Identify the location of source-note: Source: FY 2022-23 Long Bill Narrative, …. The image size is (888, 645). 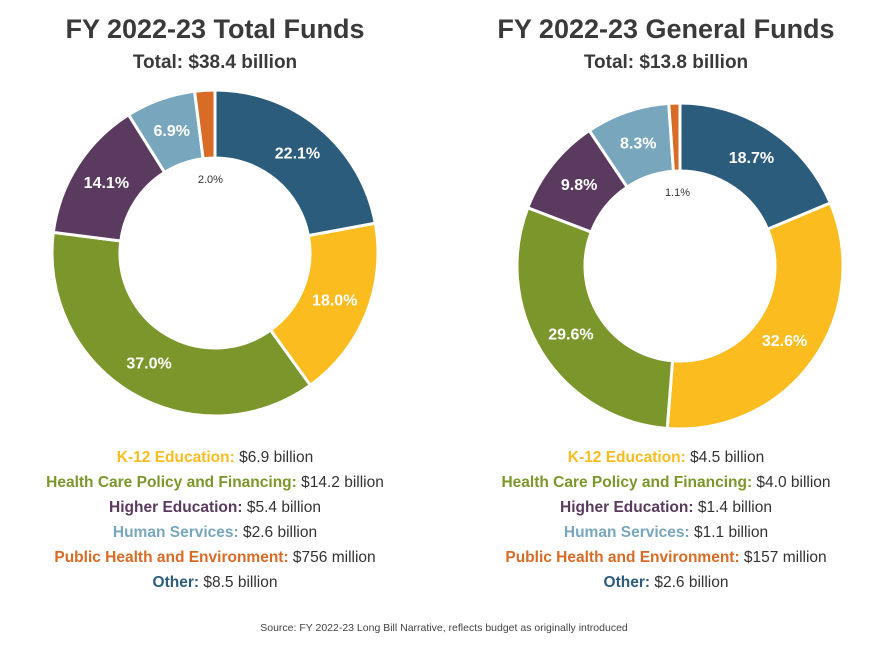
(444, 628).